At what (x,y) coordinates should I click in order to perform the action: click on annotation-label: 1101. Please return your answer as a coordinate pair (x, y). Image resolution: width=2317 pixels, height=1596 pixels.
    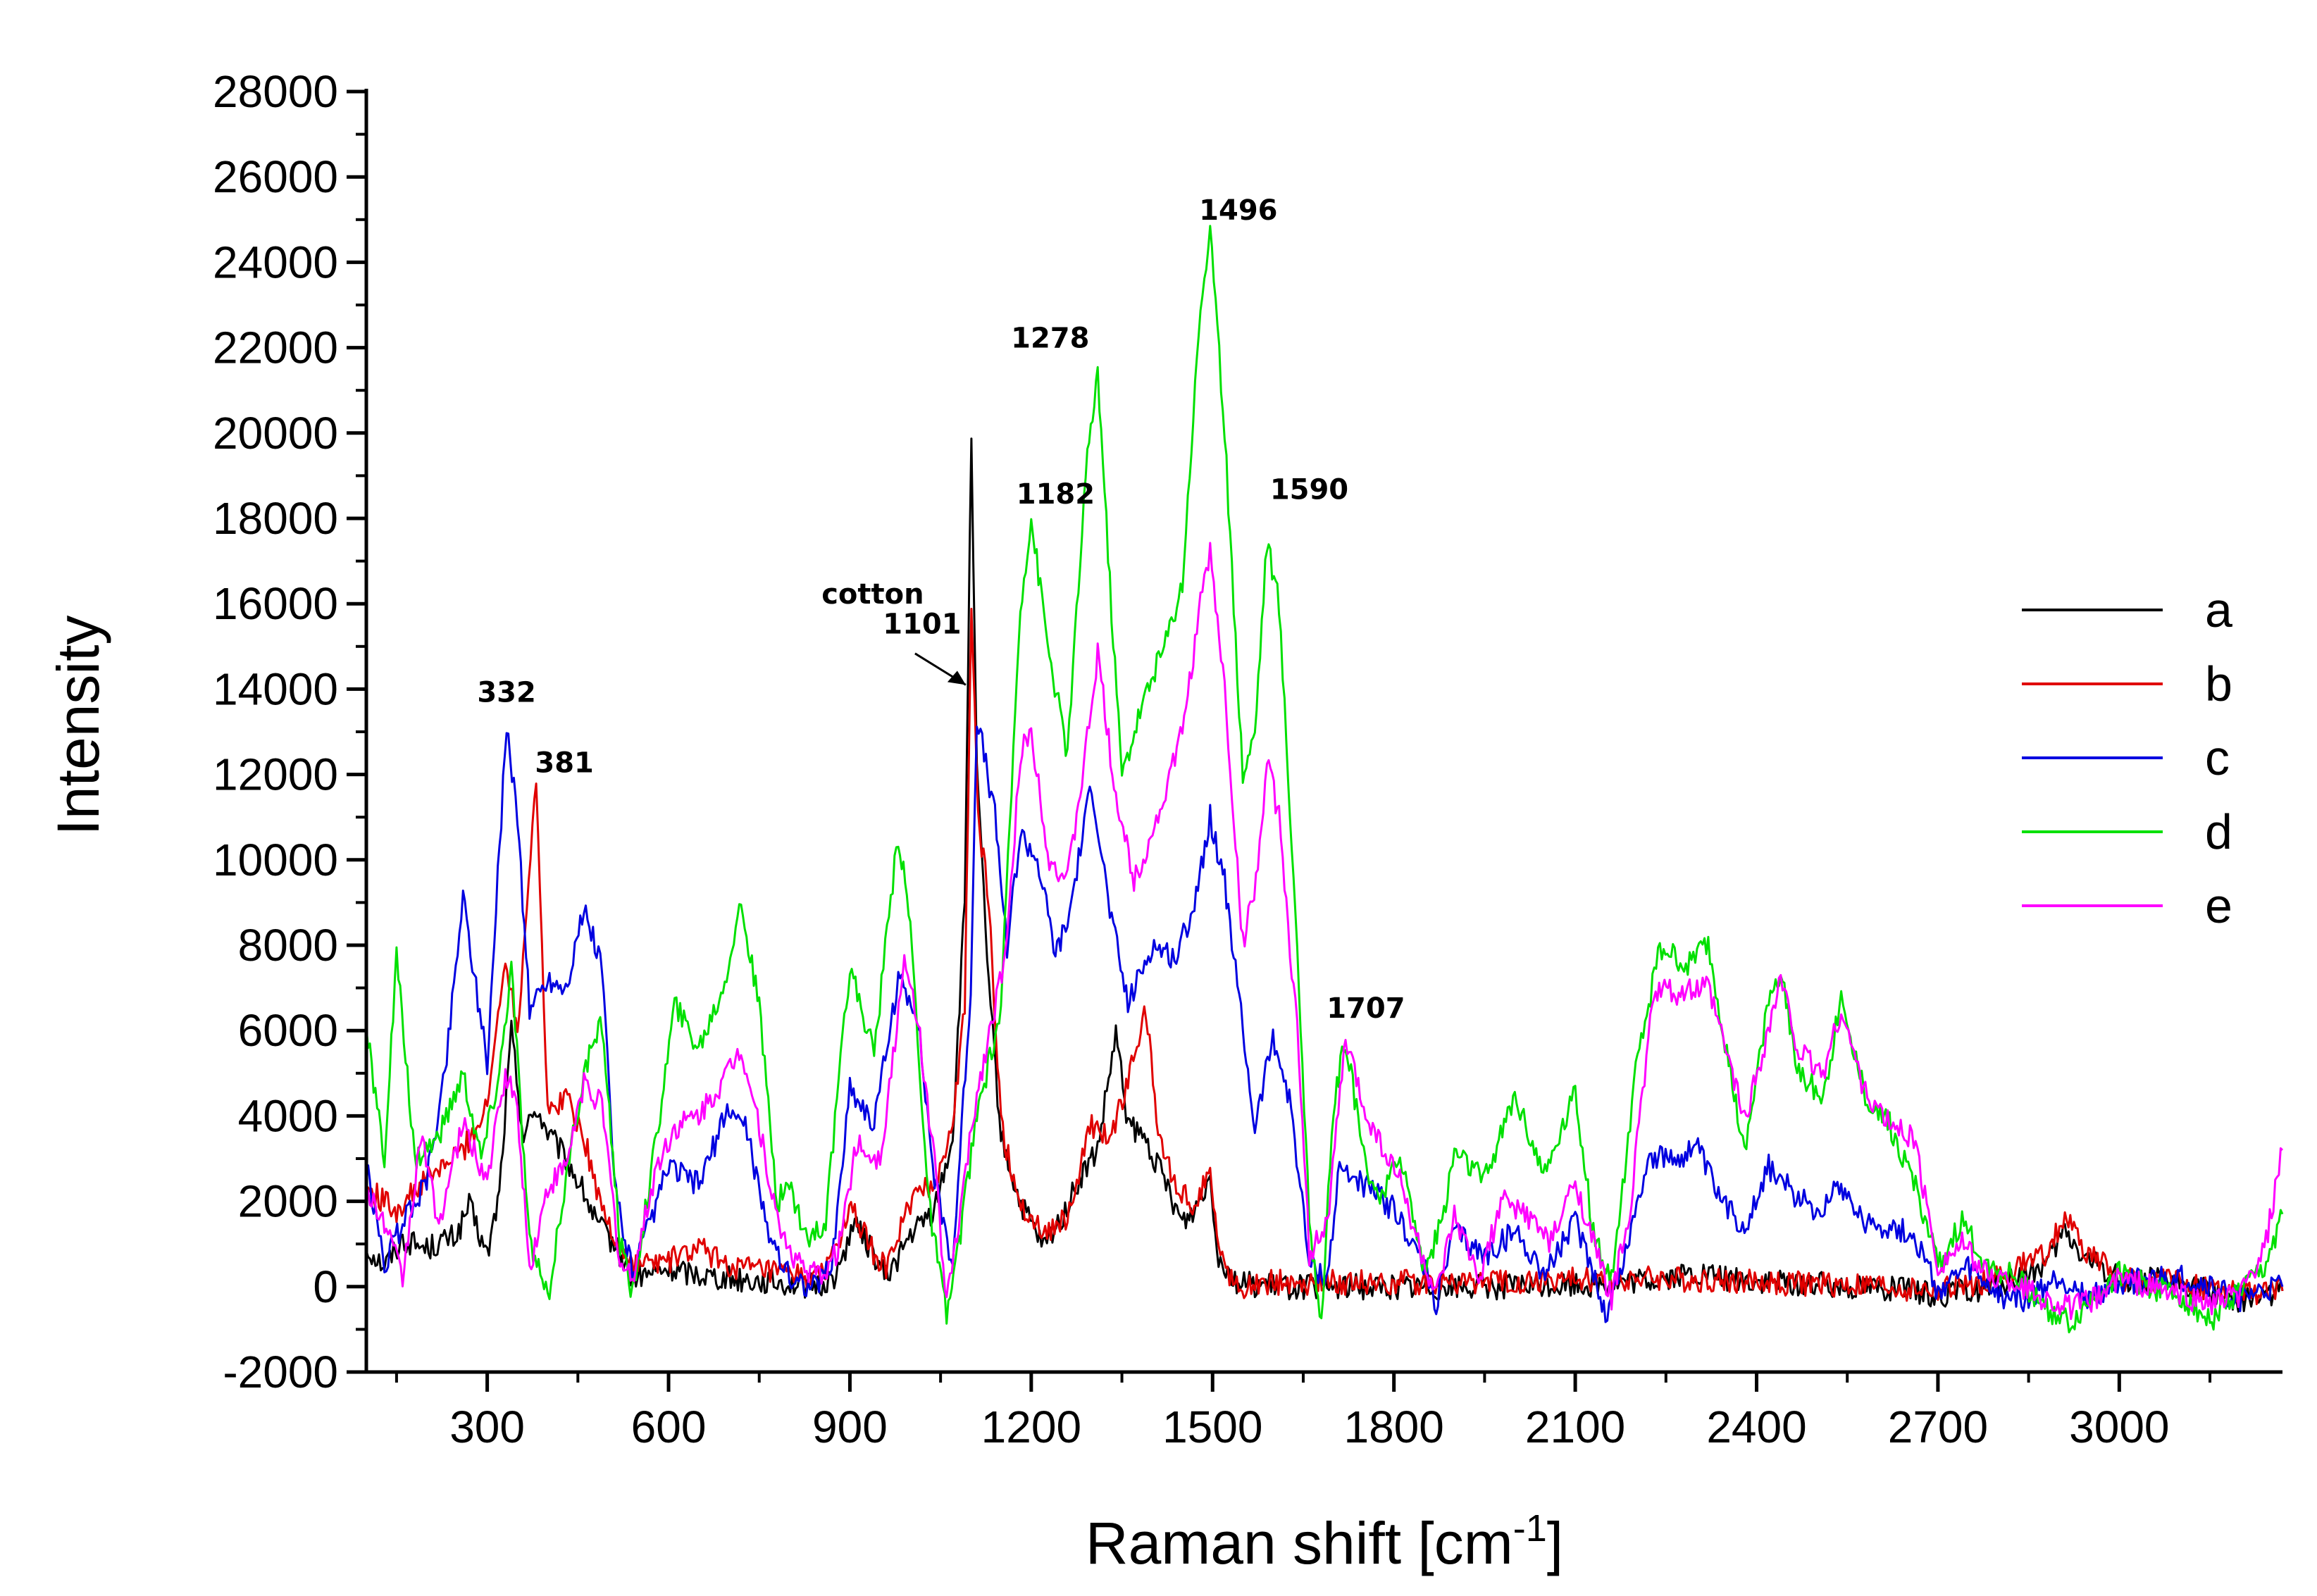
    Looking at the image, I should click on (922, 625).